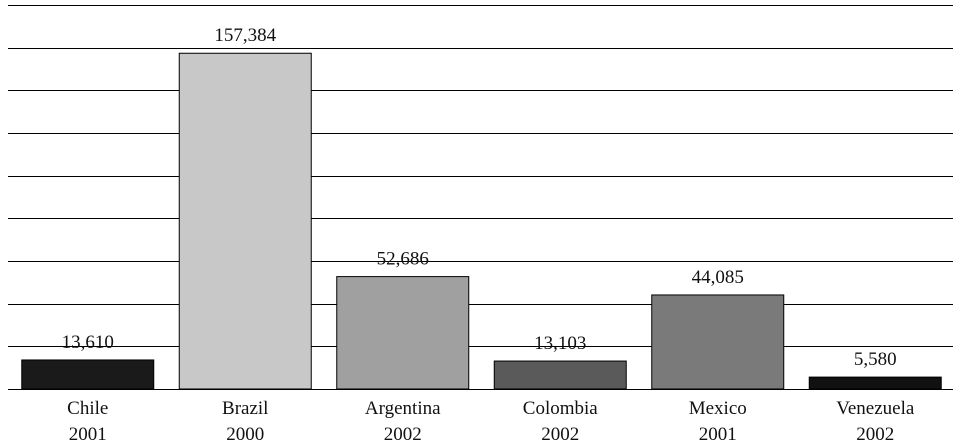 The image size is (953, 446). I want to click on category-label: Colombia, so click(561, 408).